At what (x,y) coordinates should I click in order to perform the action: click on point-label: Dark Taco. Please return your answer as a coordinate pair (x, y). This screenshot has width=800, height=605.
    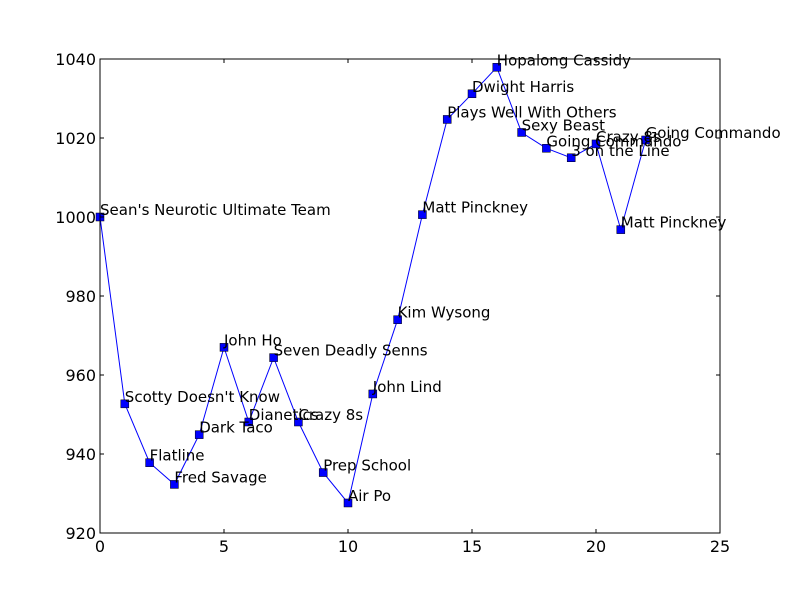
    Looking at the image, I should click on (236, 428).